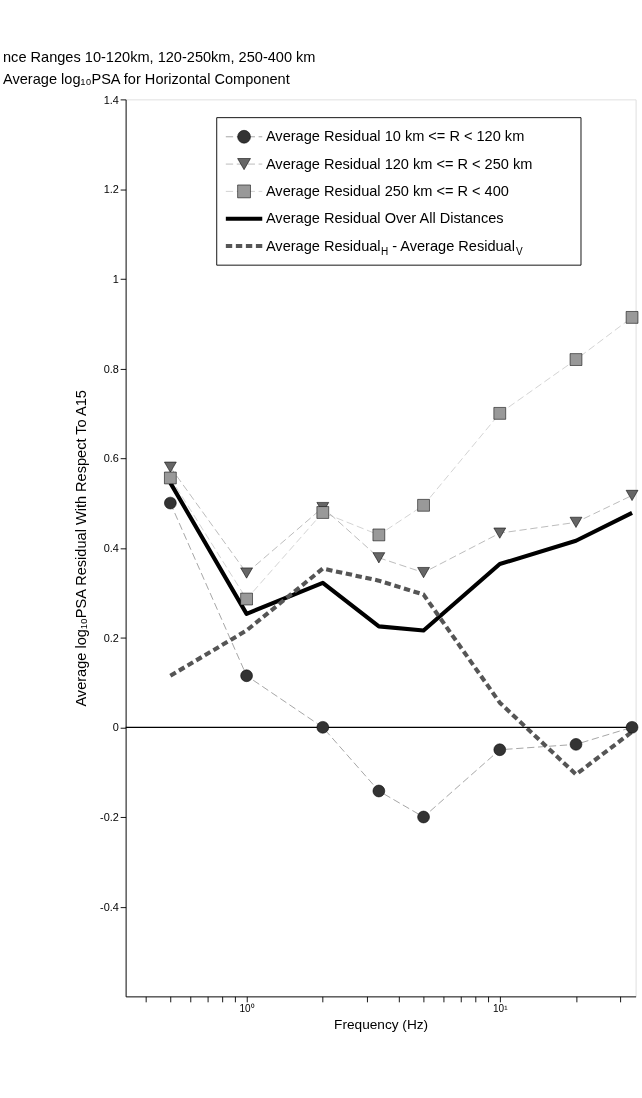  I want to click on y-tick-label: 0.8, so click(111, 368).